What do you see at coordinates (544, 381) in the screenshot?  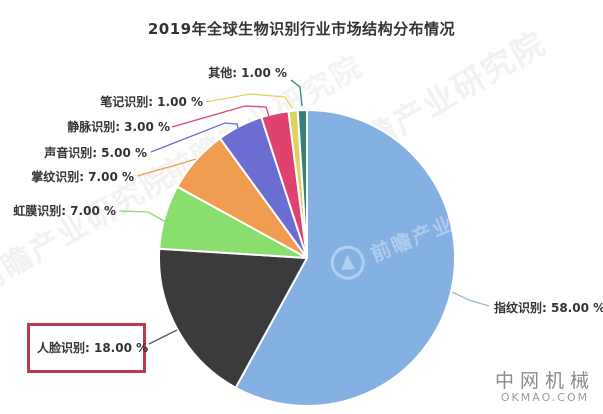 I see `brand-name: 中网机械` at bounding box center [544, 381].